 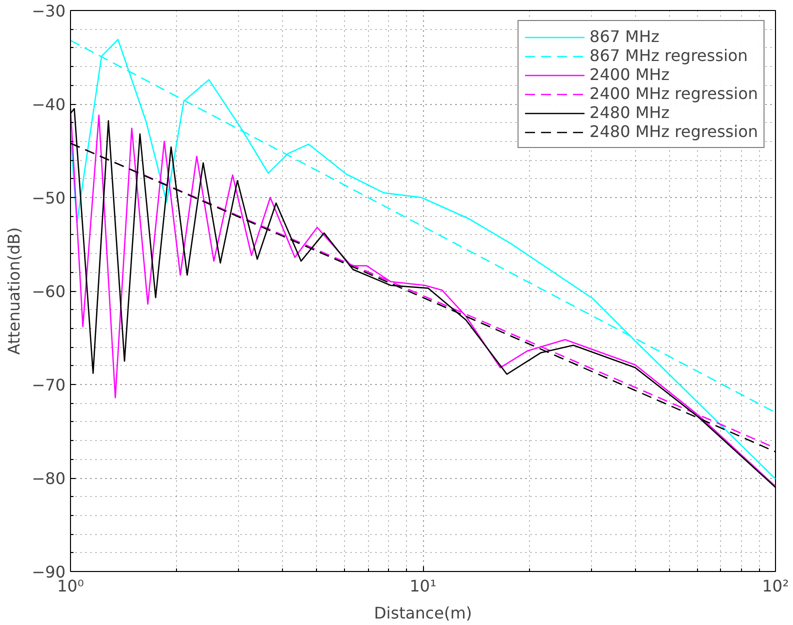 What do you see at coordinates (49, 291) in the screenshot?
I see `y-tick-label: −60` at bounding box center [49, 291].